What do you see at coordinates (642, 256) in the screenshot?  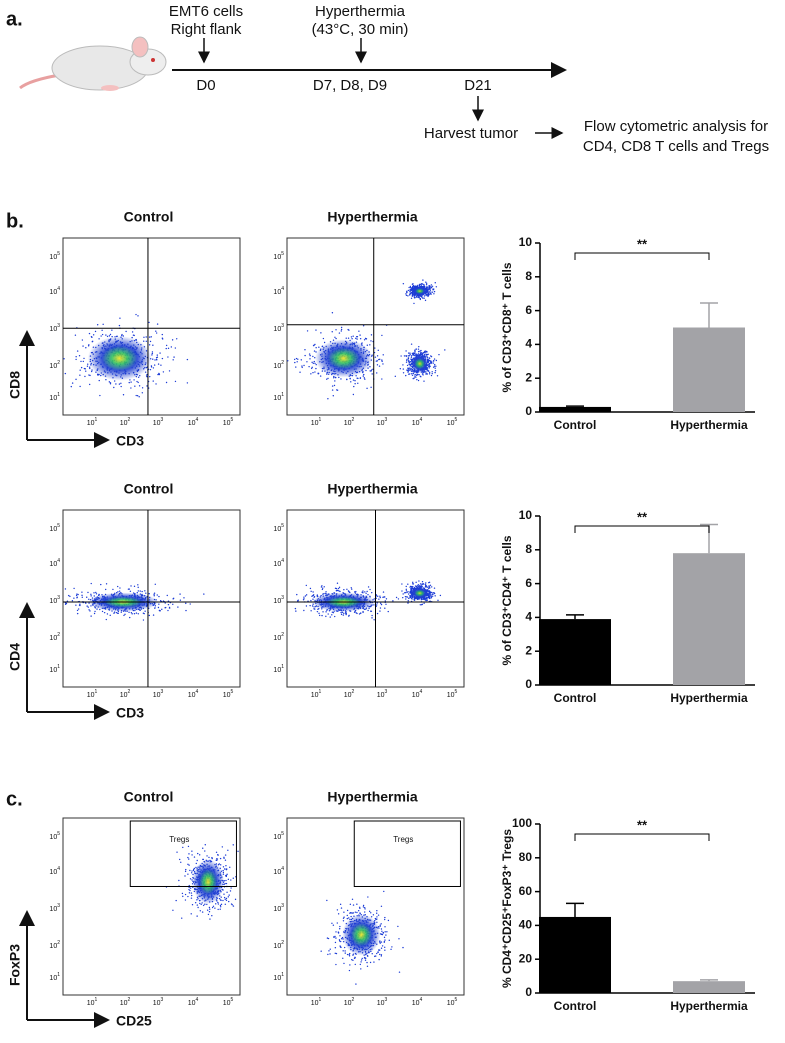 I see `significance-bracket` at bounding box center [642, 256].